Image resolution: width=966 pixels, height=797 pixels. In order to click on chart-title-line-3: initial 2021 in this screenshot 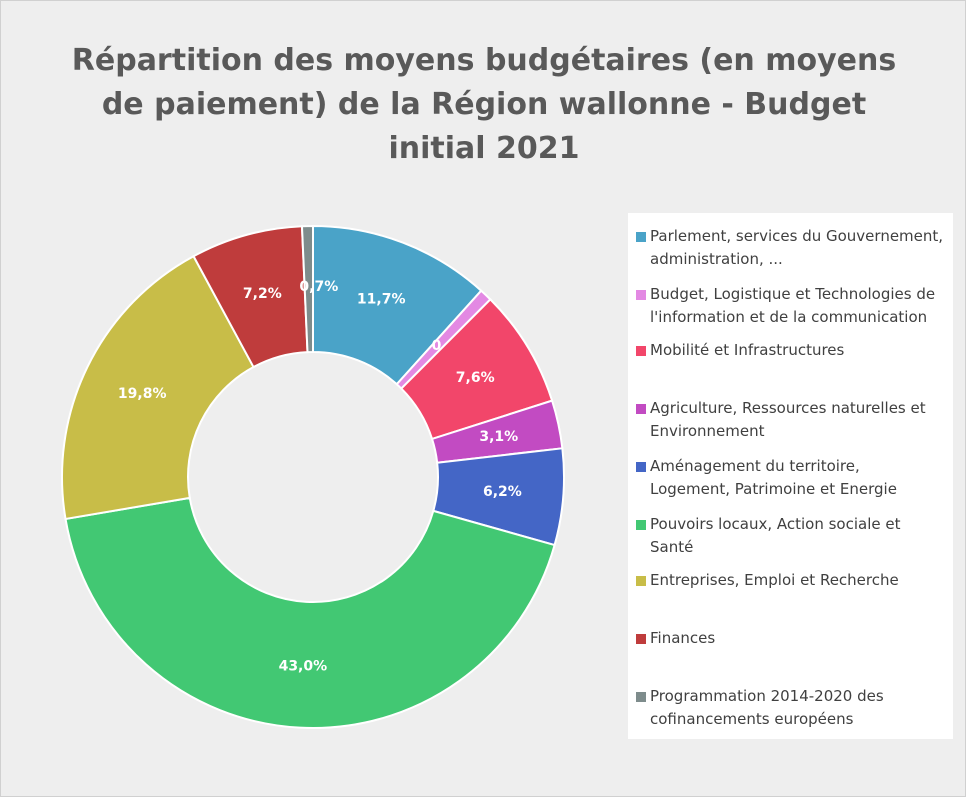, I will do `click(484, 148)`.